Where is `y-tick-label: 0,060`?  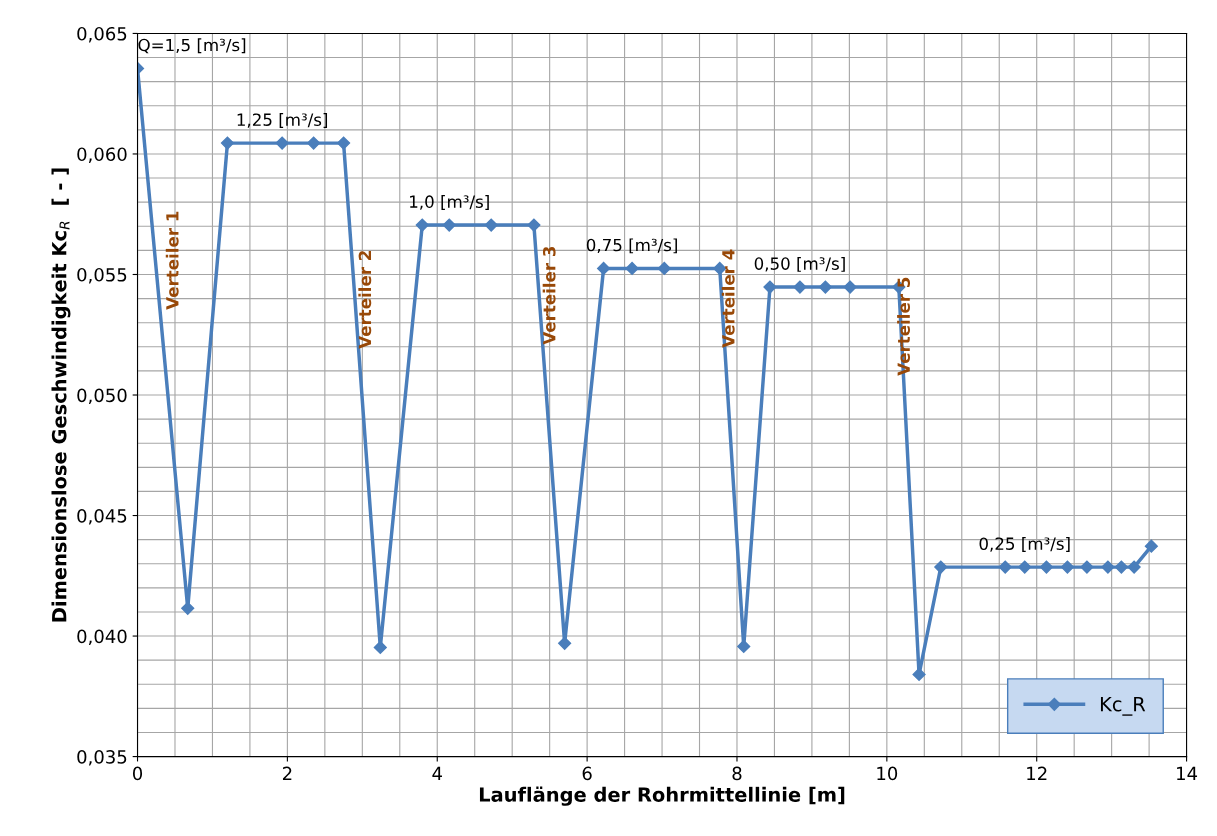
y-tick-label: 0,060 is located at coordinates (102, 155).